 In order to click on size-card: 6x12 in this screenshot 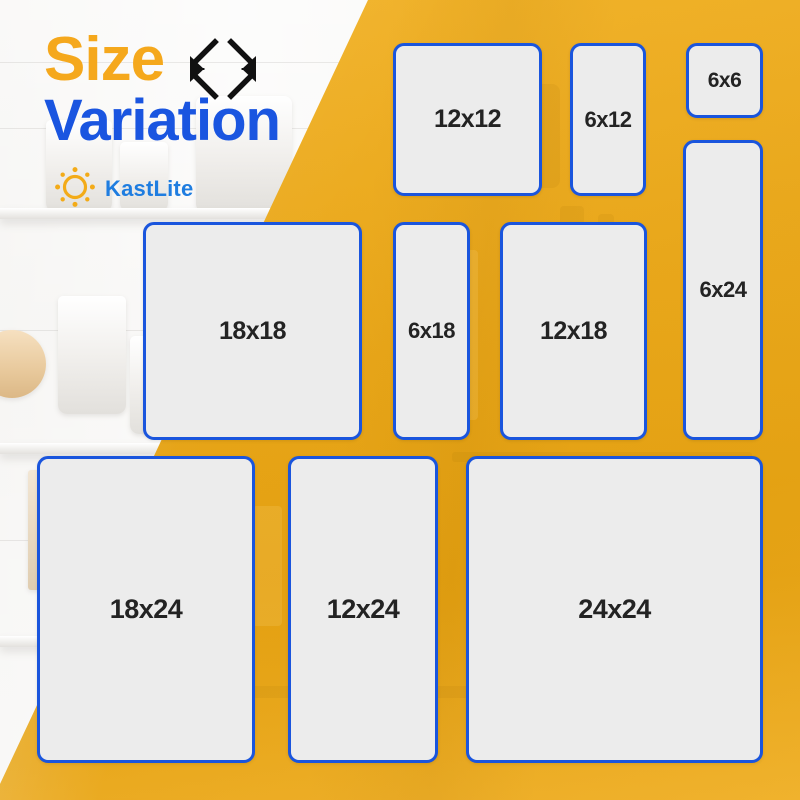, I will do `click(608, 119)`.